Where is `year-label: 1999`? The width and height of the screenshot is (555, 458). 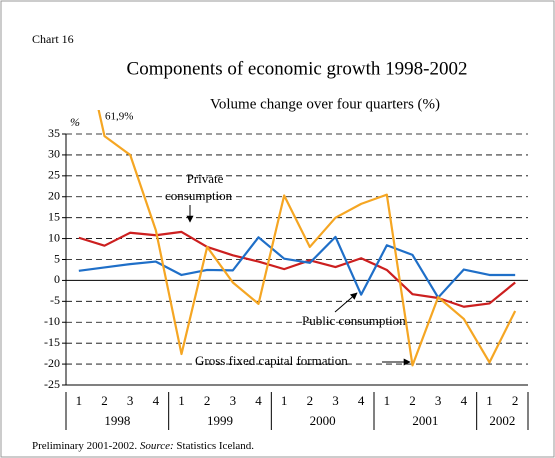
year-label: 1999 is located at coordinates (220, 420).